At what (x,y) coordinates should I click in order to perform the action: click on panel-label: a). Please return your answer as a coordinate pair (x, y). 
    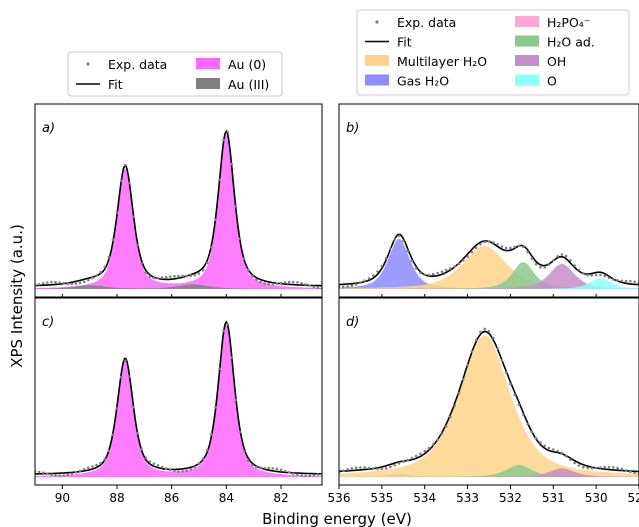
    Looking at the image, I should click on (48, 128).